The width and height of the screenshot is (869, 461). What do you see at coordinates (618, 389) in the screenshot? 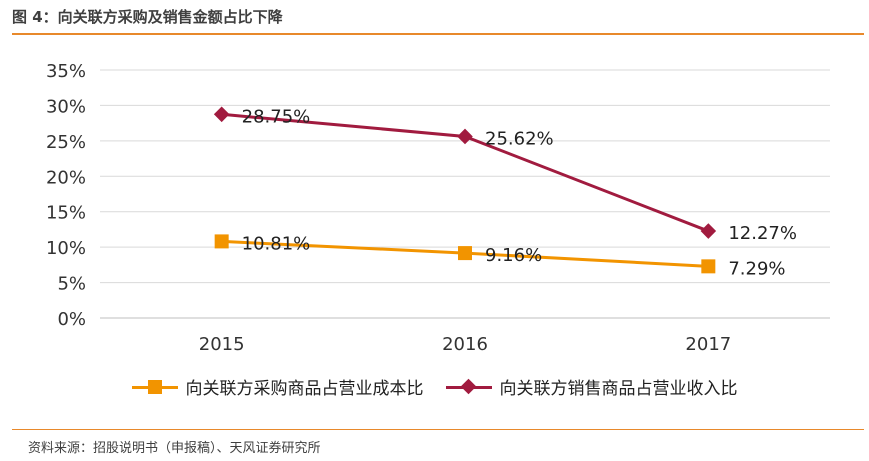
I see `legend-label-sales: 向关联方销售商品占营业收入比` at bounding box center [618, 389].